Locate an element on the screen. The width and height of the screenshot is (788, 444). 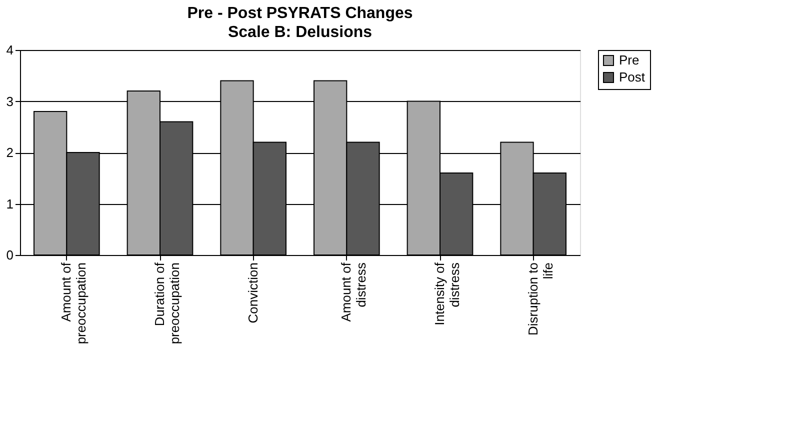
y-tick-label: 3 is located at coordinates (10, 101).